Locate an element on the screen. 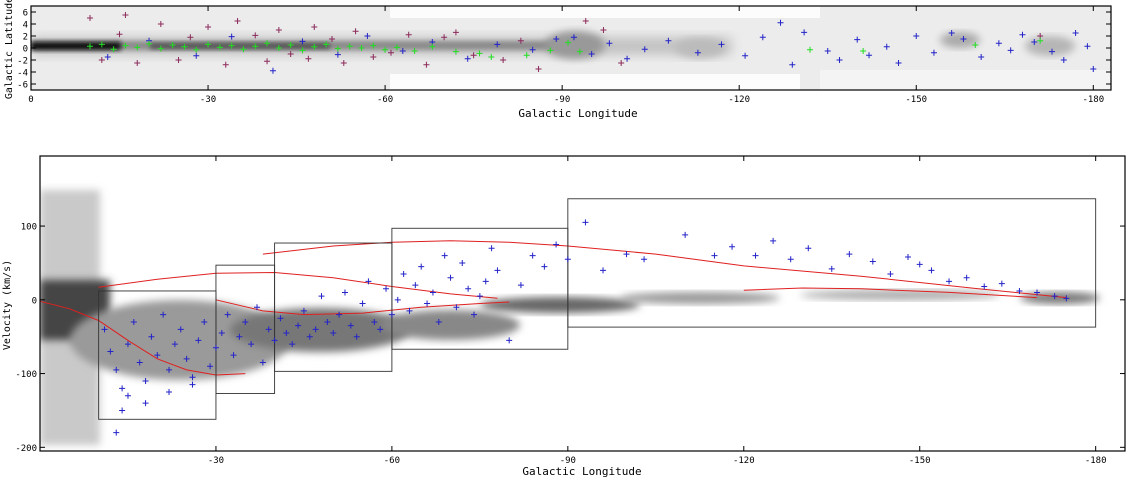  region-box is located at coordinates (832, 263).